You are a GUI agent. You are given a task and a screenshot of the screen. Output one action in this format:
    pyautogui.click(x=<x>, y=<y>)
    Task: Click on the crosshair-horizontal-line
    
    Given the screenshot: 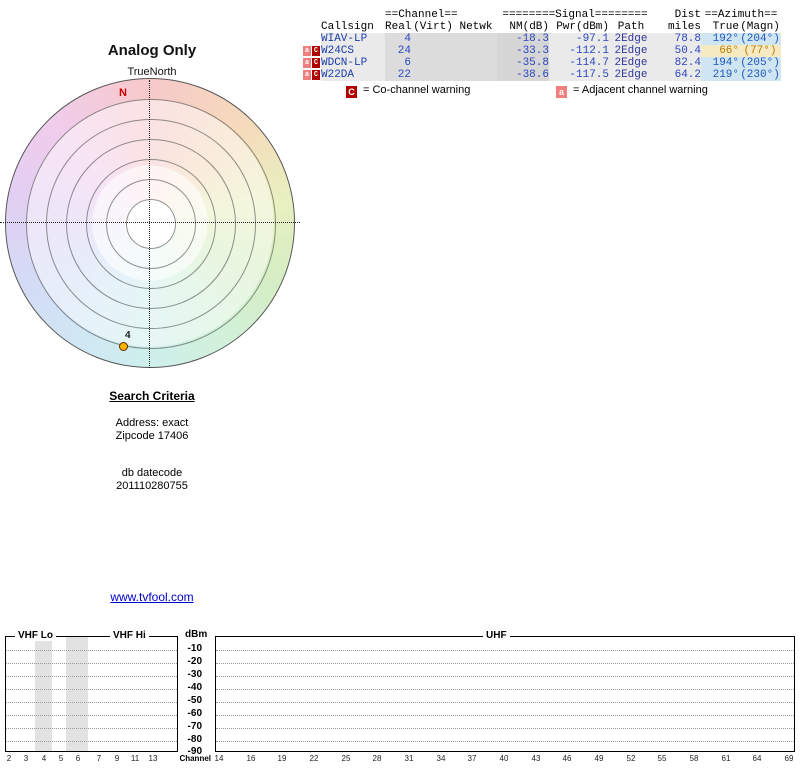 What is the action you would take?
    pyautogui.click(x=150, y=222)
    